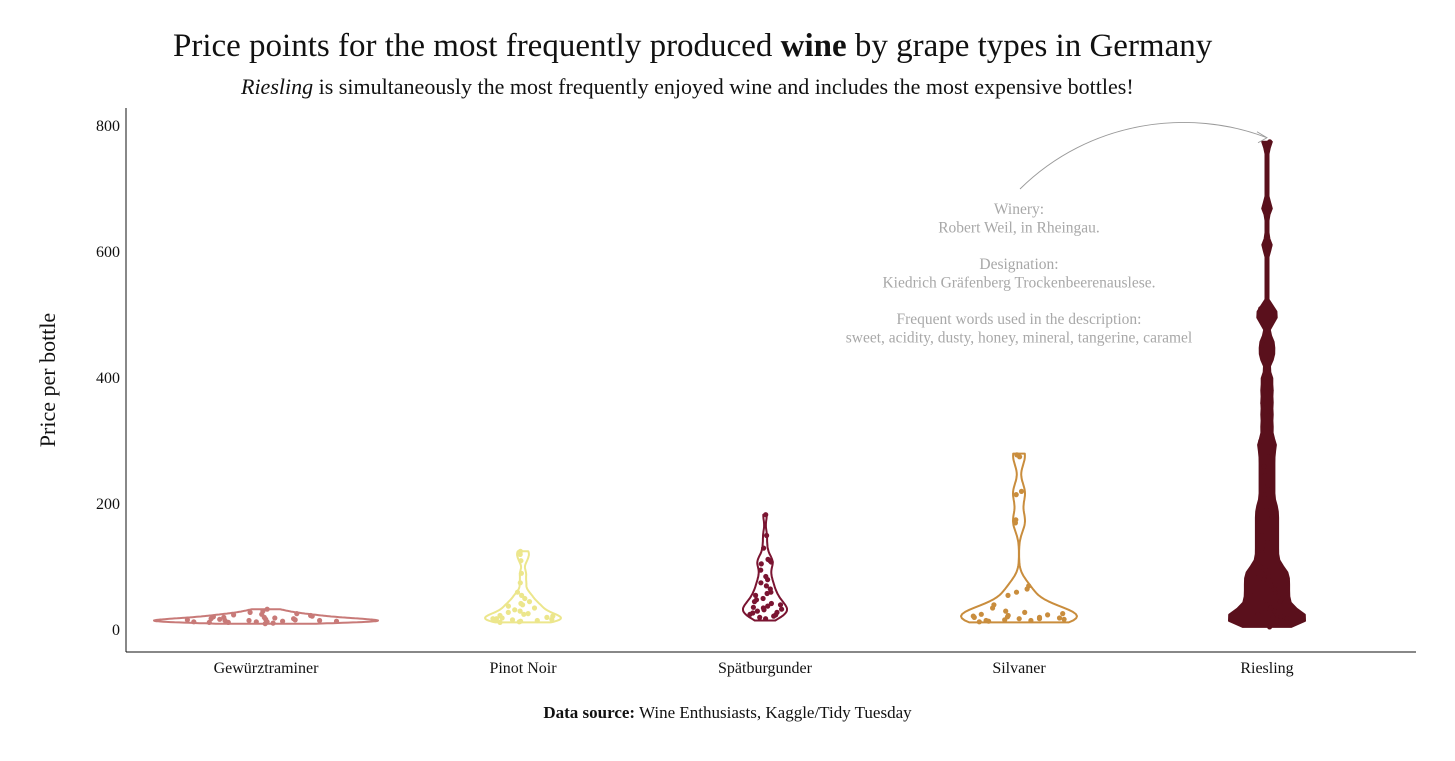 The height and width of the screenshot is (761, 1455). Describe the element at coordinates (1019, 538) in the screenshot. I see `violin-silvaner` at that location.